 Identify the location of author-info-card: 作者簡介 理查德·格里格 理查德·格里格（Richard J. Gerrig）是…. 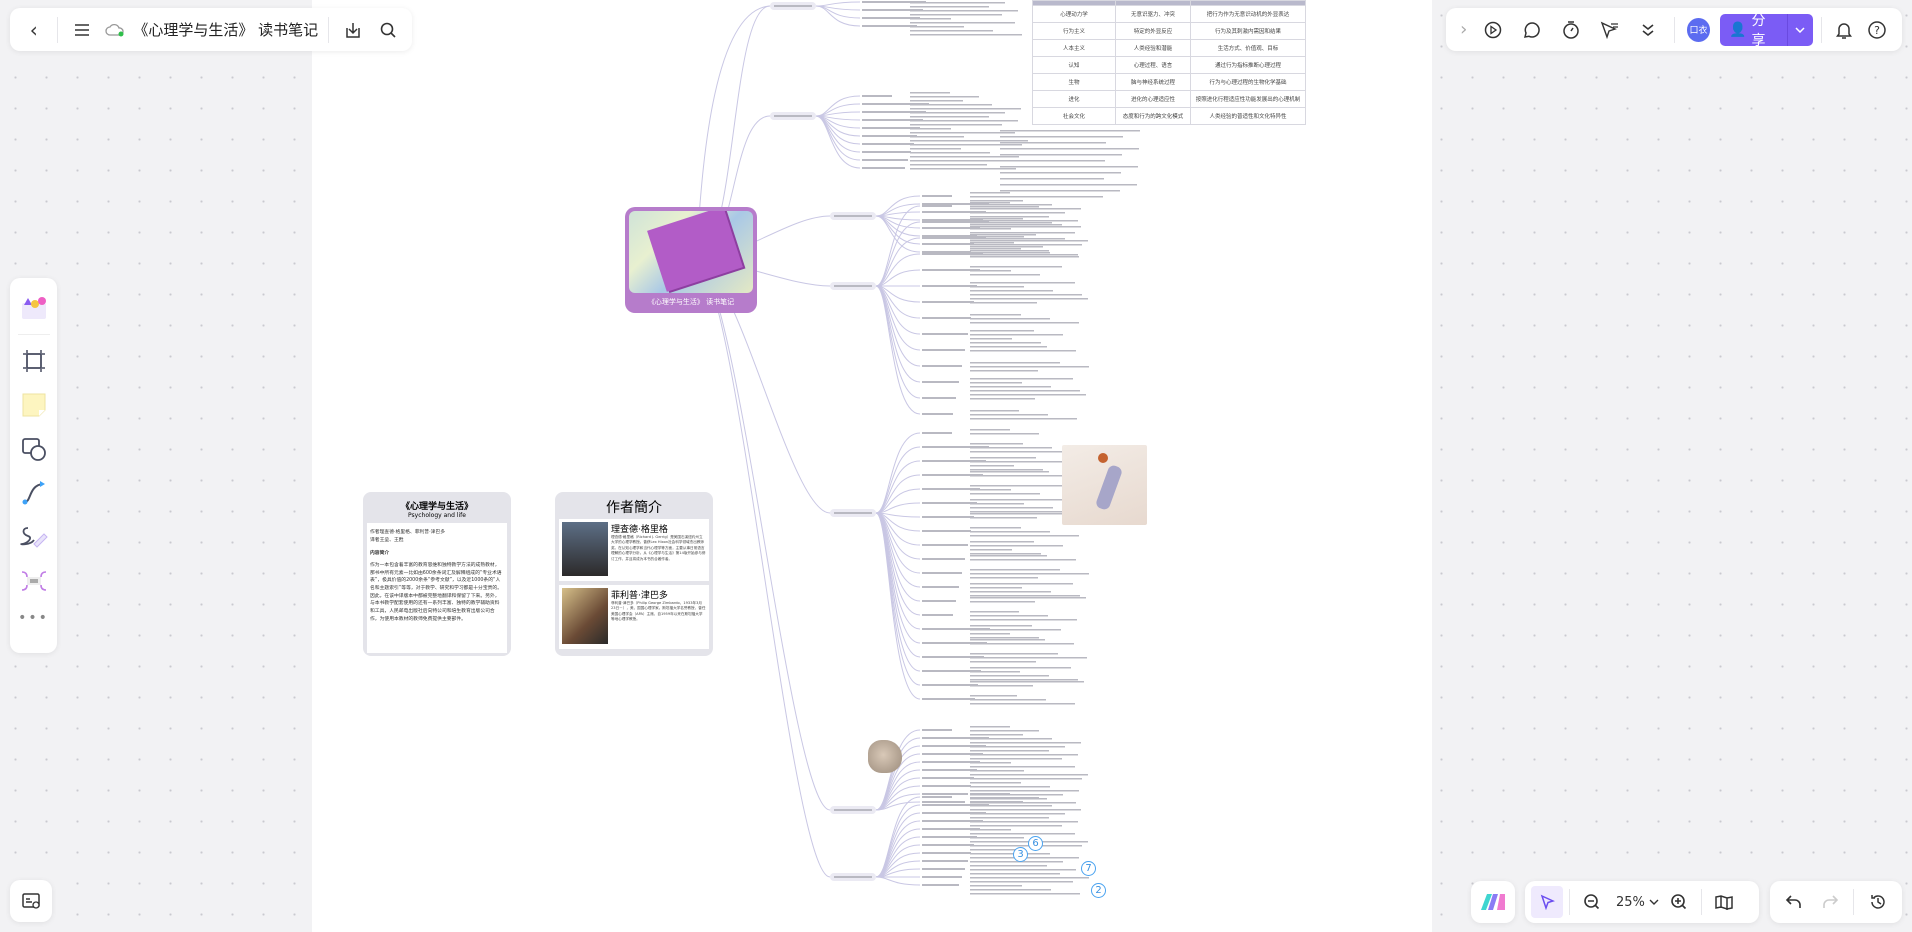
(634, 574).